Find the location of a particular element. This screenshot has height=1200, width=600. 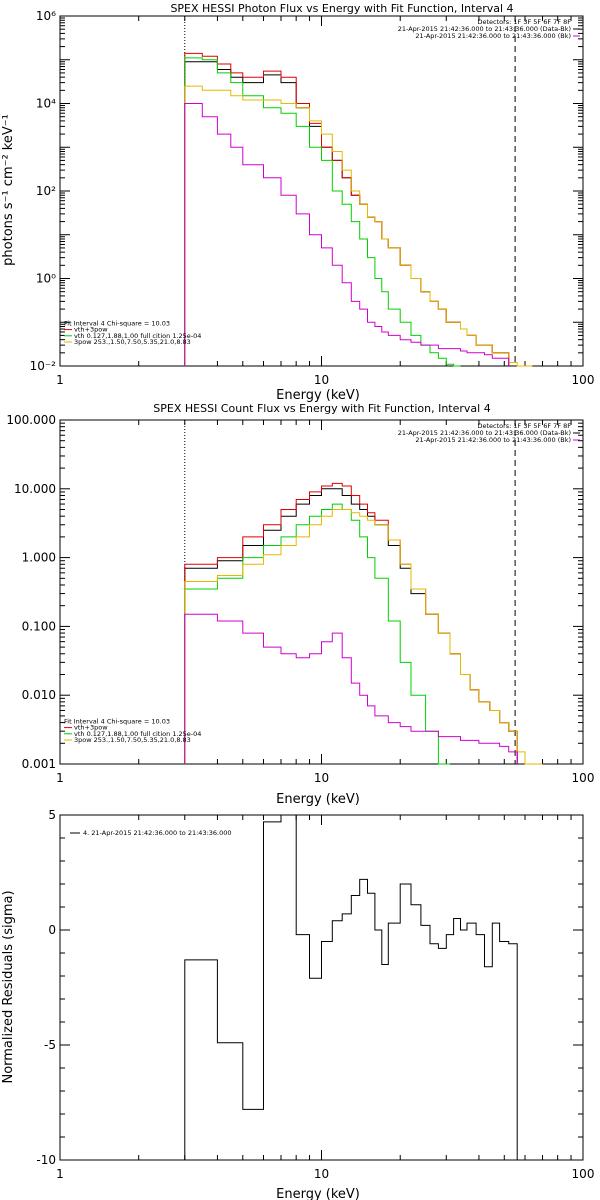

y-tick-label: -10 is located at coordinates (46, 1160).